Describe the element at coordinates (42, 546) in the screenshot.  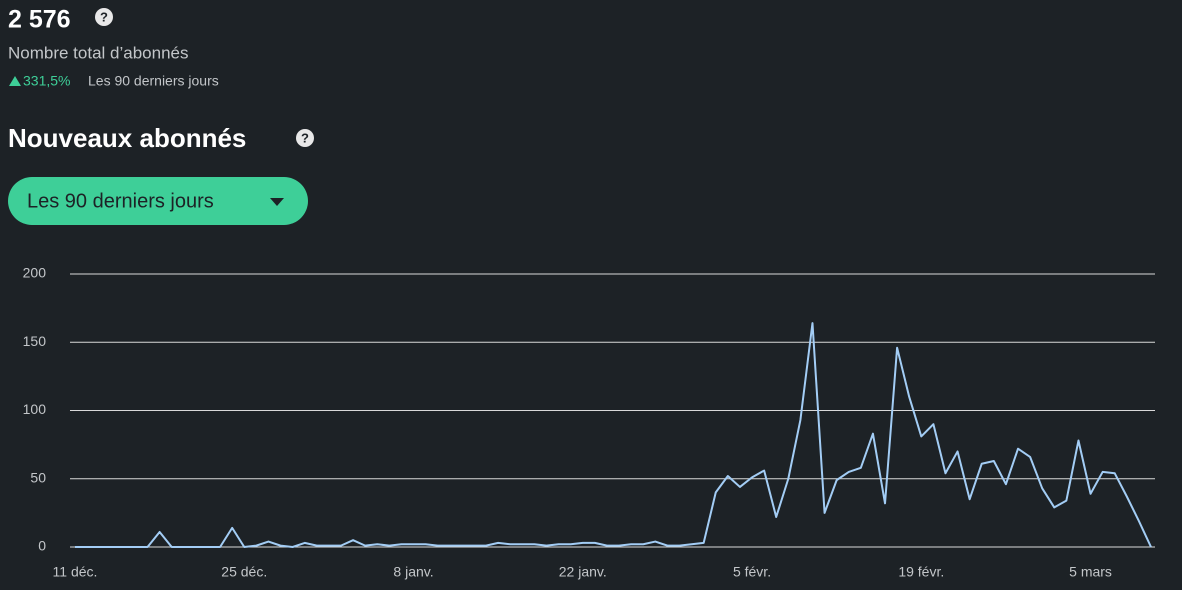
I see `y-tick-label: 0` at that location.